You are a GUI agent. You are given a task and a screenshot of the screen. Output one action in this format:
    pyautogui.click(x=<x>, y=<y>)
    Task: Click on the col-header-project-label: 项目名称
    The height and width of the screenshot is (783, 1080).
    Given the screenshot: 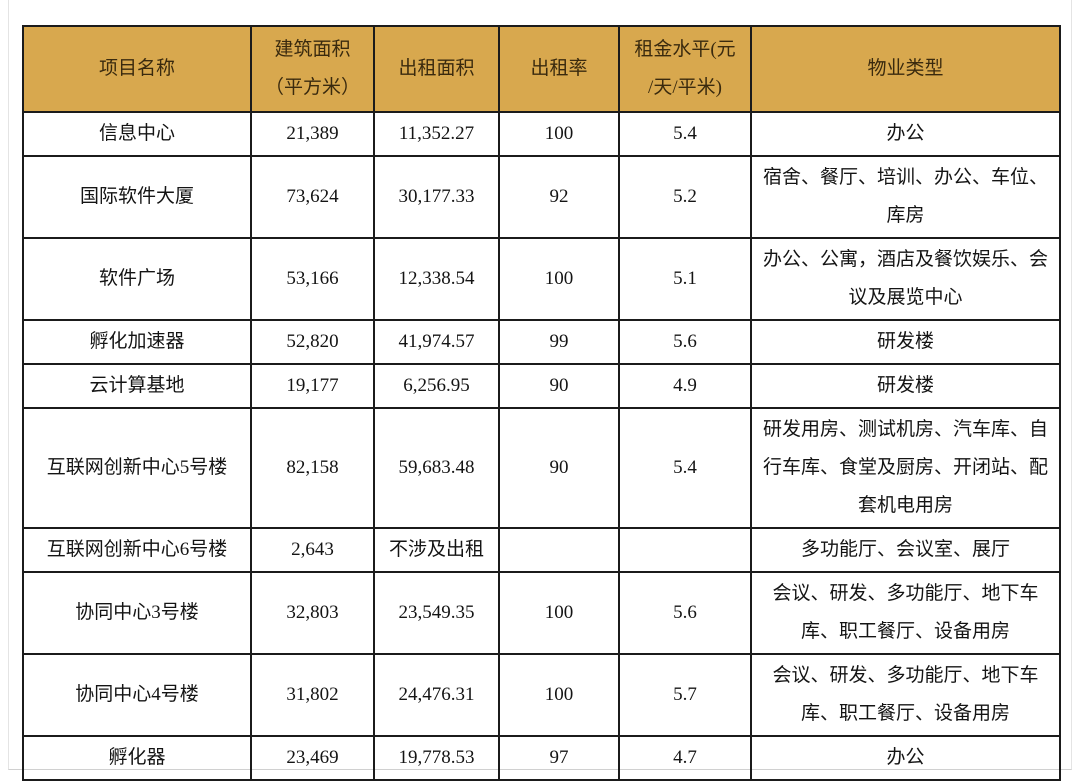 What is the action you would take?
    pyautogui.click(x=136, y=68)
    